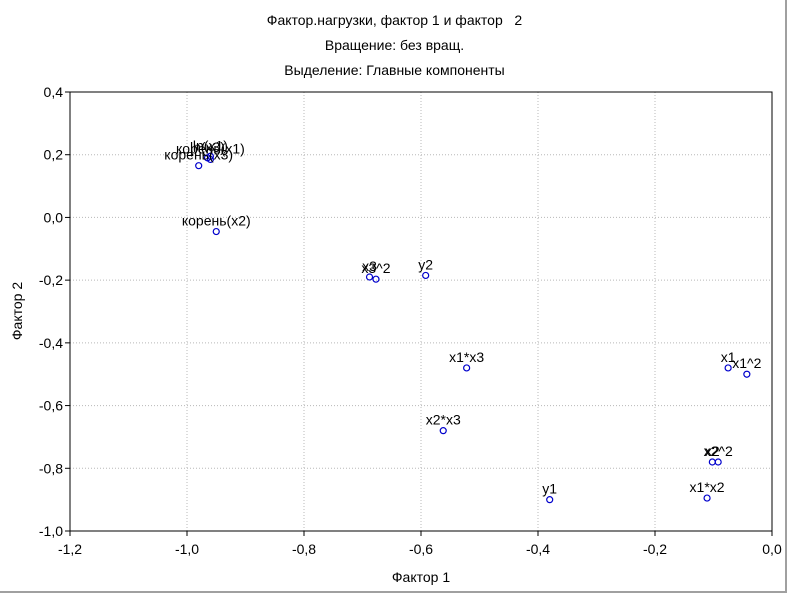 This screenshot has height=595, width=789. Describe the element at coordinates (443, 420) in the screenshot. I see `data-point-label: x2*x3` at that location.